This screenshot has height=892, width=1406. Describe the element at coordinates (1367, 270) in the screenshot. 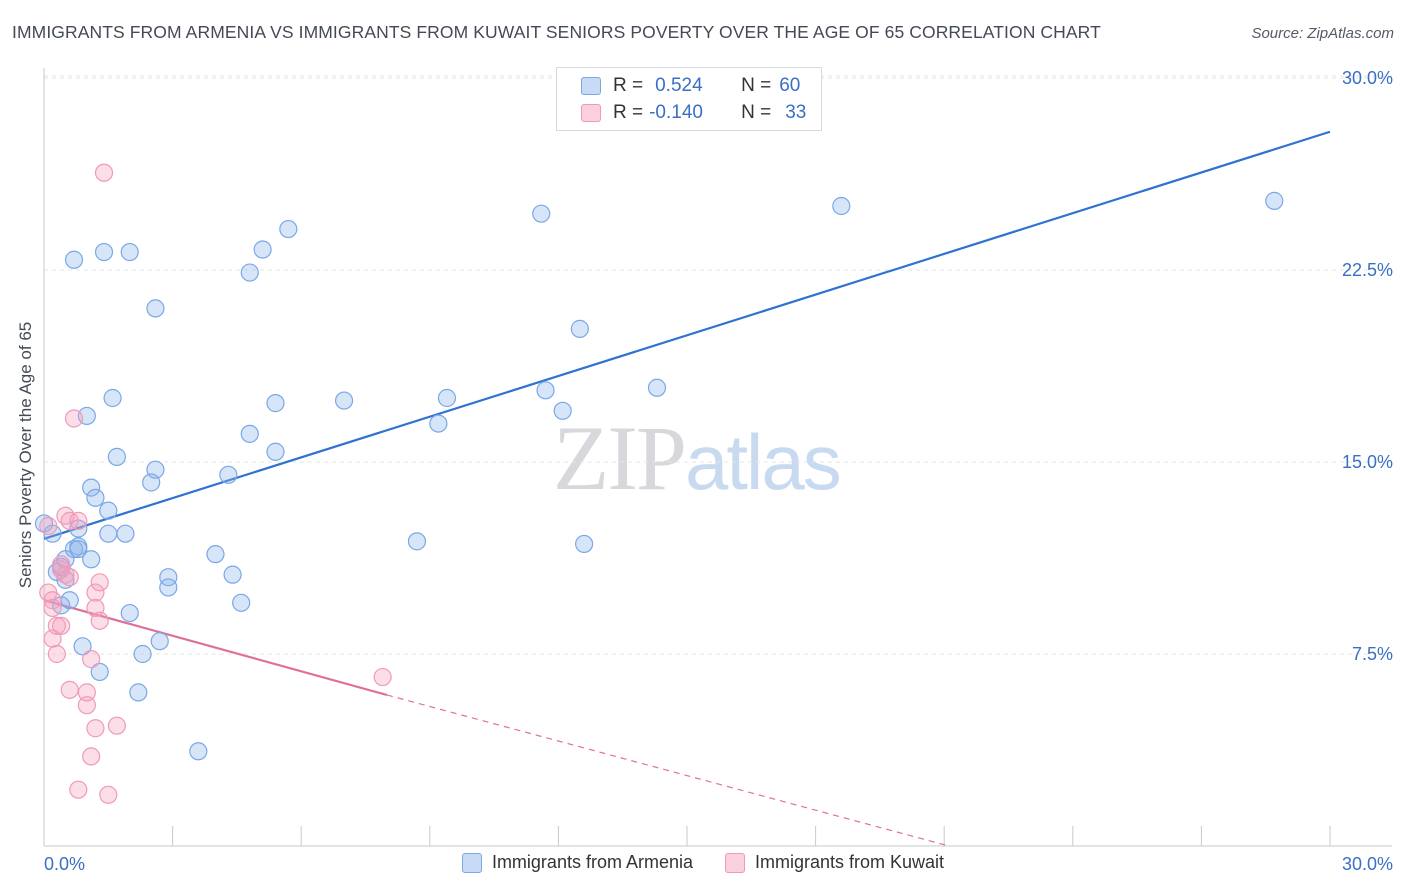

I see `y-tick-label: 22.5%` at that location.